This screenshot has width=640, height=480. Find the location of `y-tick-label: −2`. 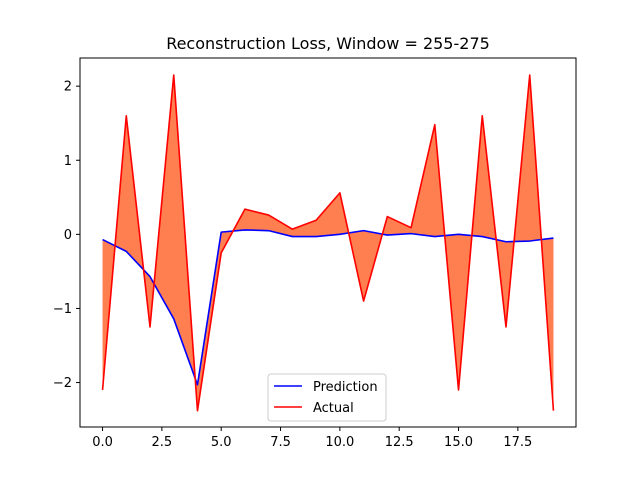

y-tick-label: −2 is located at coordinates (62, 383).